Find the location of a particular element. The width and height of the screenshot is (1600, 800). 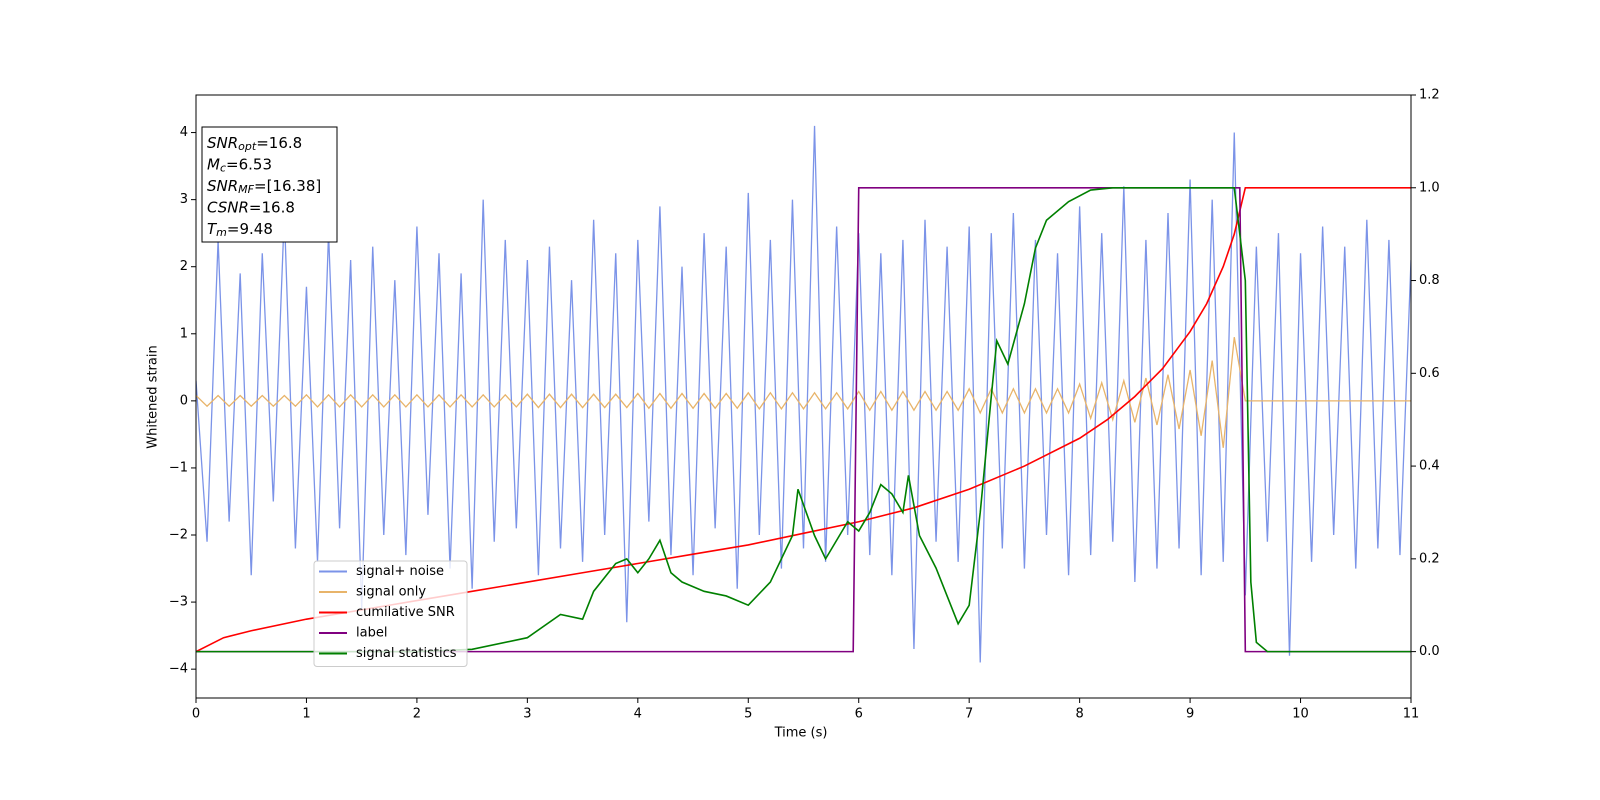

annotation-text: Tm=9.48 is located at coordinates (240, 230).